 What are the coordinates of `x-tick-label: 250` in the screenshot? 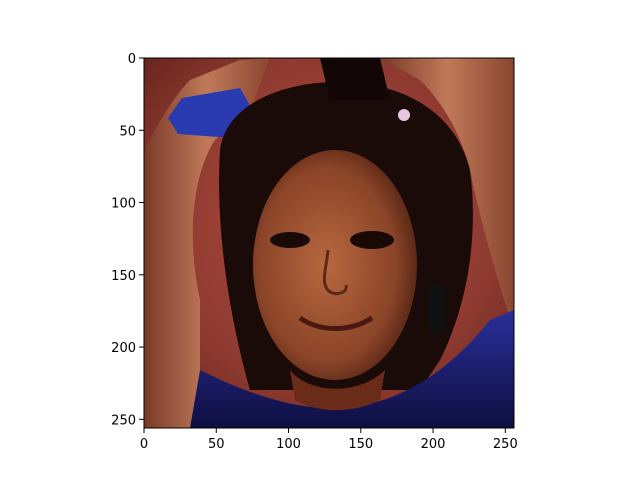 It's located at (505, 444).